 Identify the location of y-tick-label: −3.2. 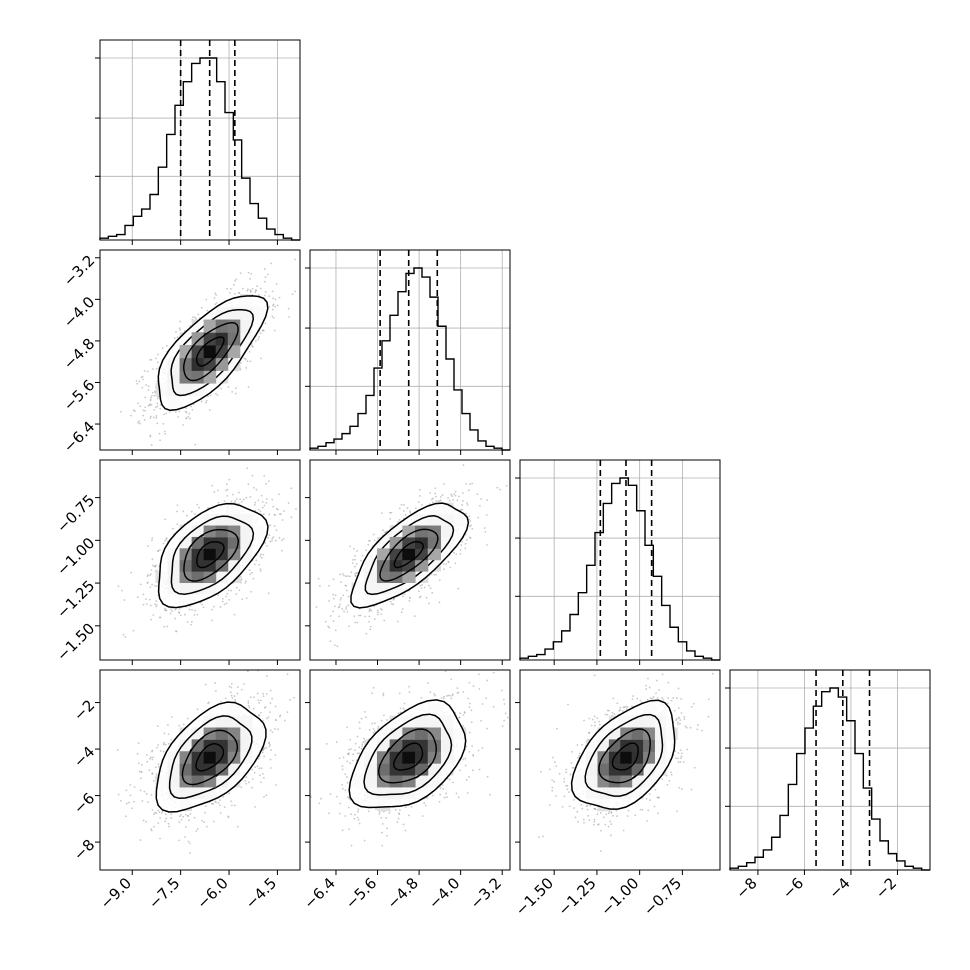
(79, 270).